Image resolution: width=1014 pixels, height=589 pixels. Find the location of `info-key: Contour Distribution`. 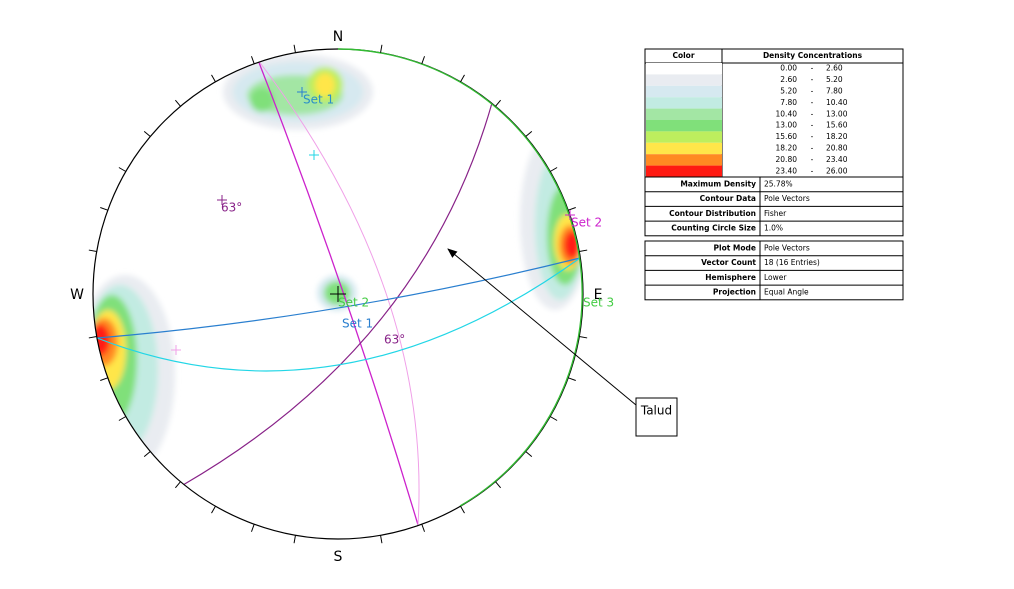

info-key: Contour Distribution is located at coordinates (712, 213).